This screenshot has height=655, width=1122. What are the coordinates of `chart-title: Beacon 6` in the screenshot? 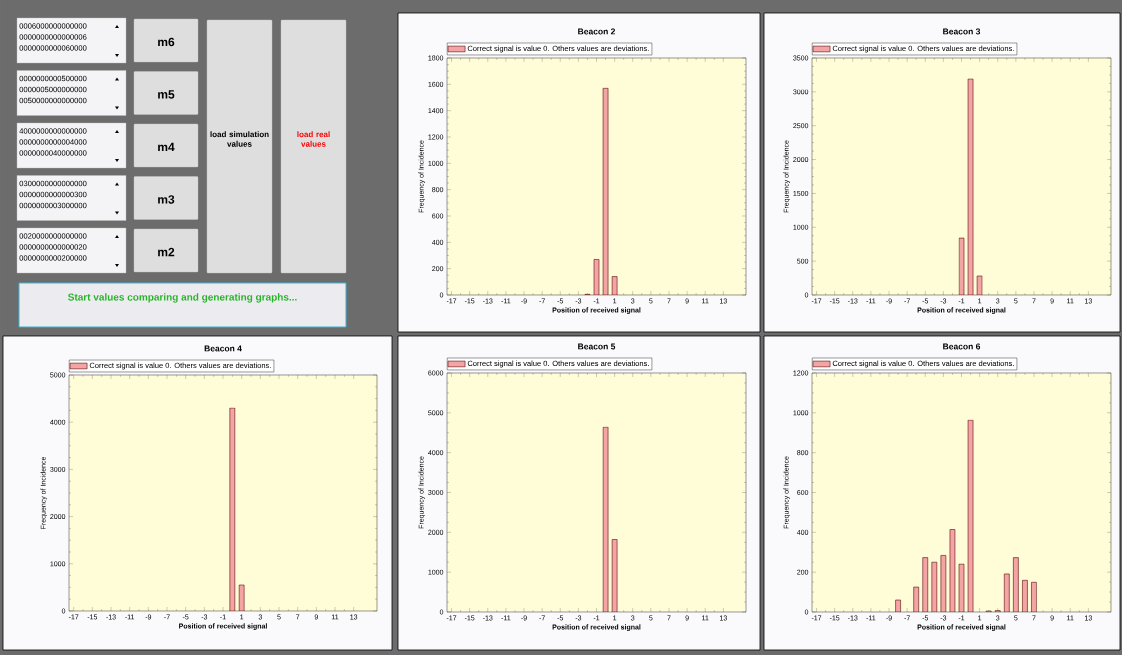 It's located at (962, 346).